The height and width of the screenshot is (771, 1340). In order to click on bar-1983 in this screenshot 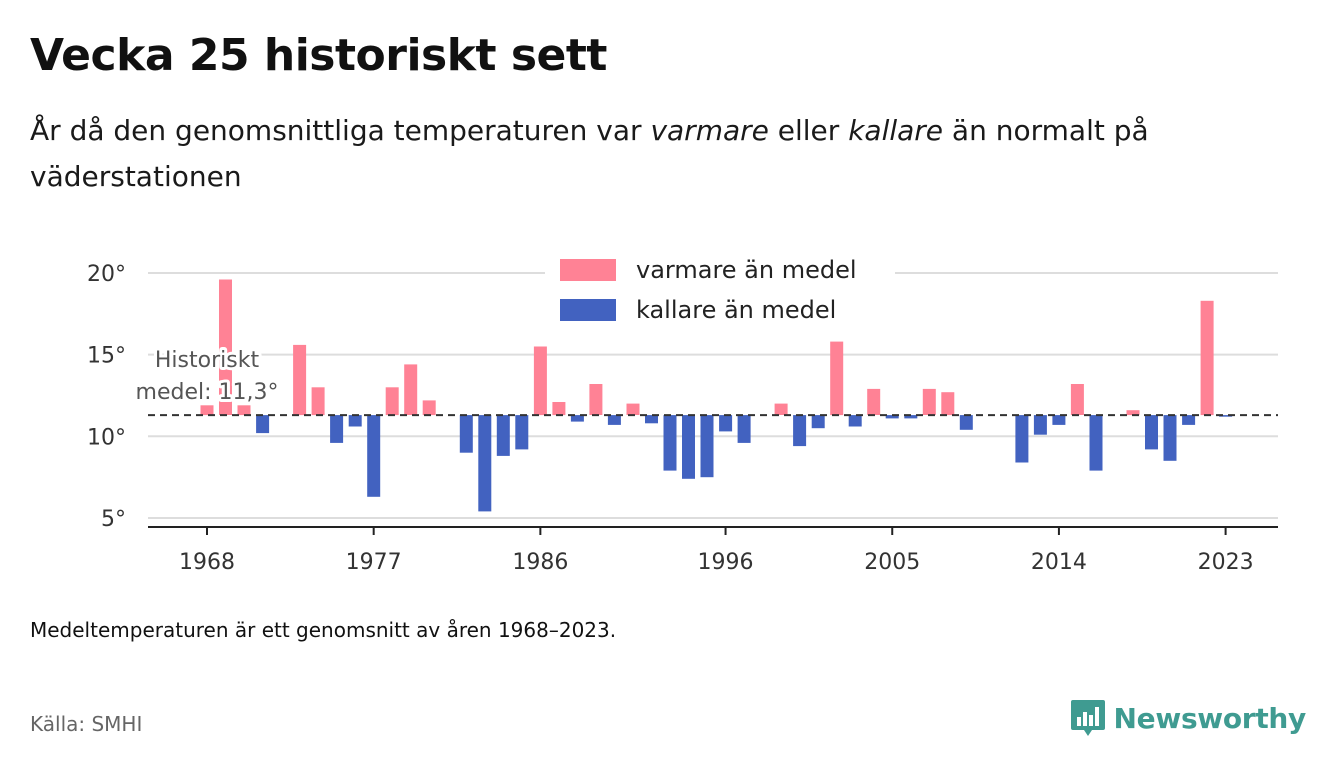, I will do `click(485, 463)`.